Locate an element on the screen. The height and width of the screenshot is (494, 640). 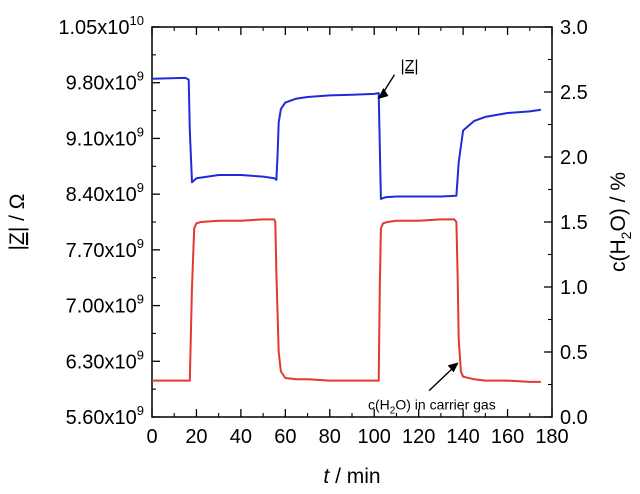
right-tick-label: 1.0 is located at coordinates (574, 288).